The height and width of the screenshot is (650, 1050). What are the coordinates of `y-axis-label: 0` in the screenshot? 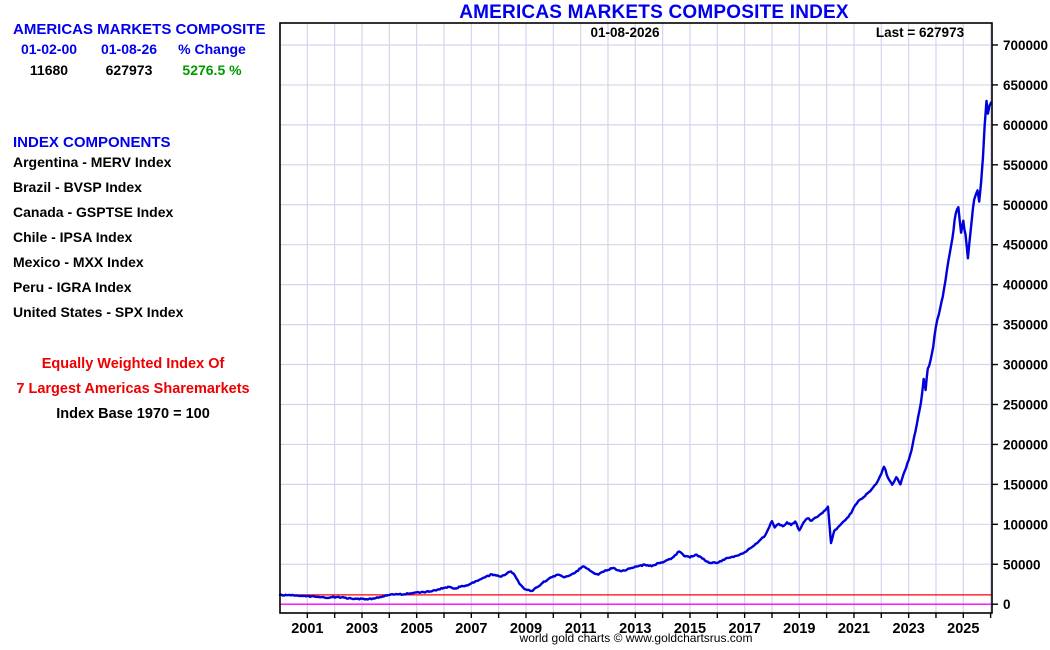 It's located at (1007, 604).